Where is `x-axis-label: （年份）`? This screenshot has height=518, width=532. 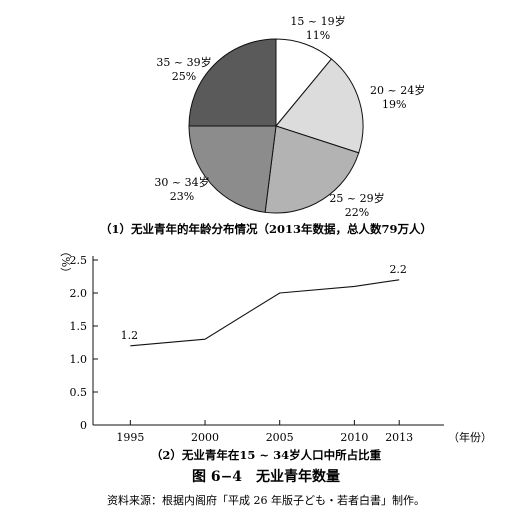
x-axis-label: （年份） is located at coordinates (470, 437).